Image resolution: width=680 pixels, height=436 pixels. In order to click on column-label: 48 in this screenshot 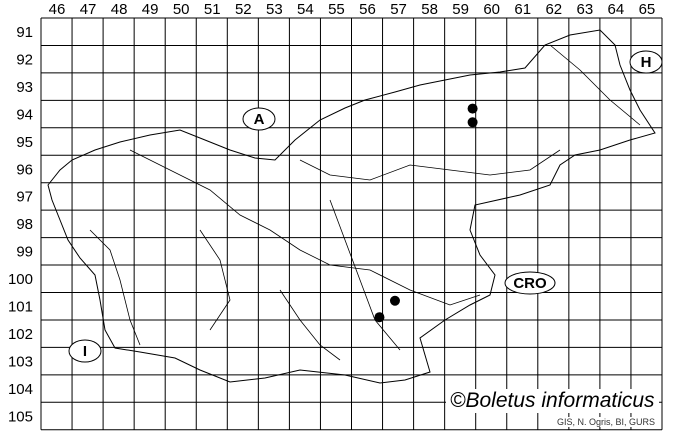, I will do `click(119, 9)`.